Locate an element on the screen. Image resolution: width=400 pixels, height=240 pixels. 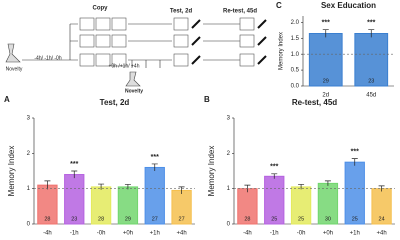
y-tick-label: 2.0 is located at coordinates (295, 23).